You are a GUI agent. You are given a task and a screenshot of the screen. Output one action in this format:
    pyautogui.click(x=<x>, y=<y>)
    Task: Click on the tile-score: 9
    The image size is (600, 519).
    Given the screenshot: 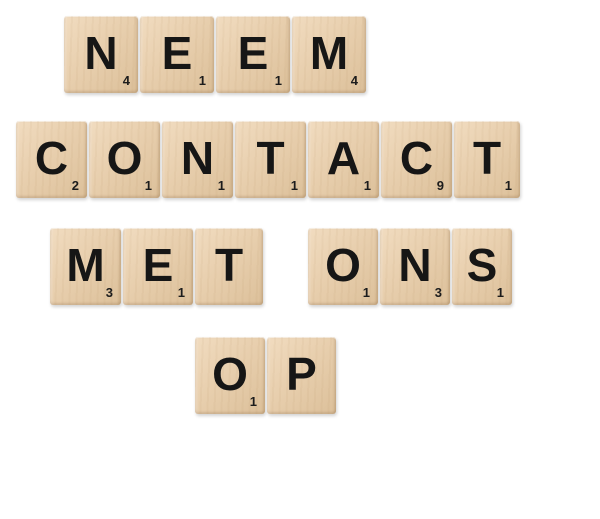 What is the action you would take?
    pyautogui.click(x=440, y=185)
    